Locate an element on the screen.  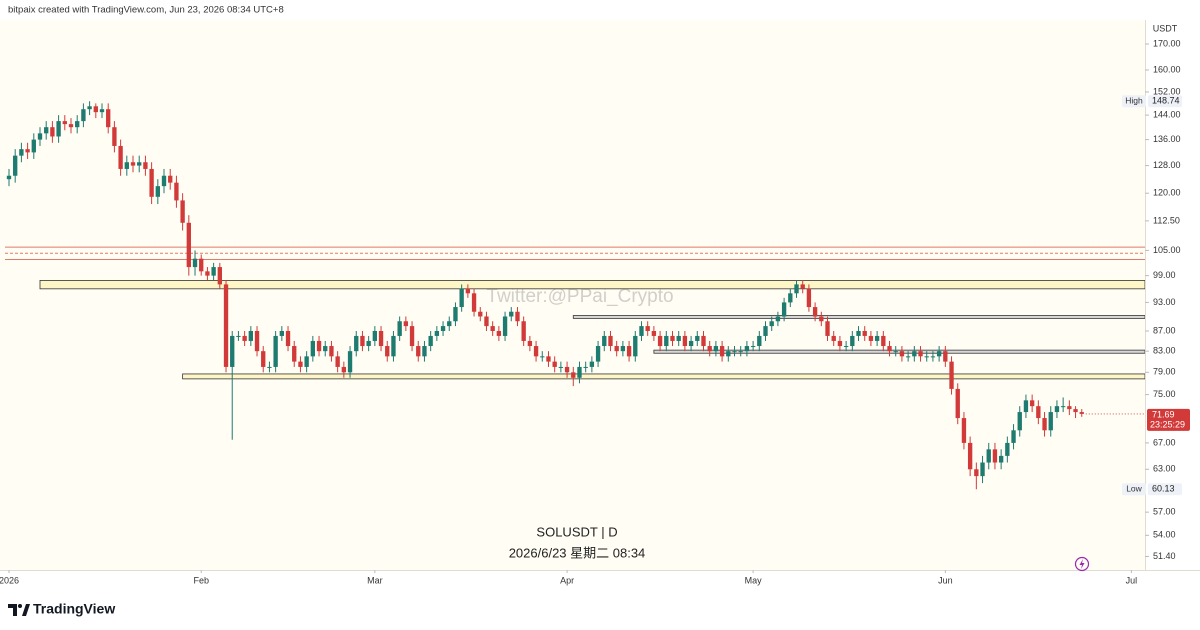
currency-label: USDT is located at coordinates (1165, 28).